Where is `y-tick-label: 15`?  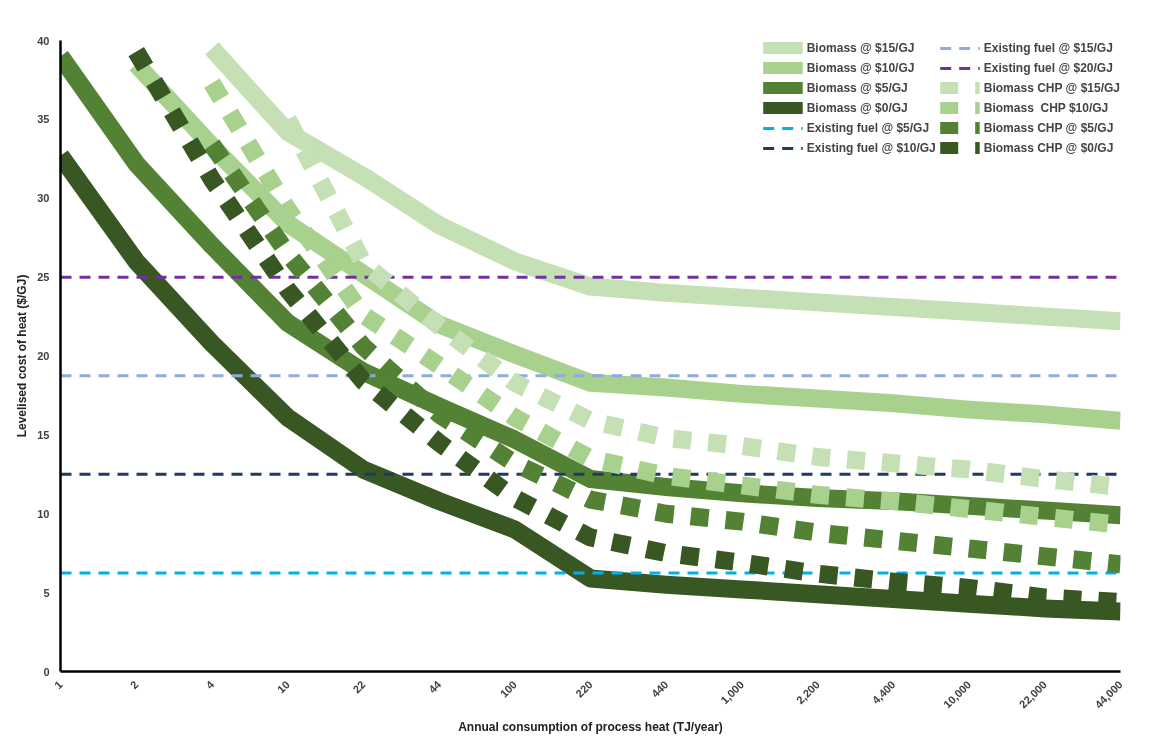 y-tick-label: 15 is located at coordinates (43, 434).